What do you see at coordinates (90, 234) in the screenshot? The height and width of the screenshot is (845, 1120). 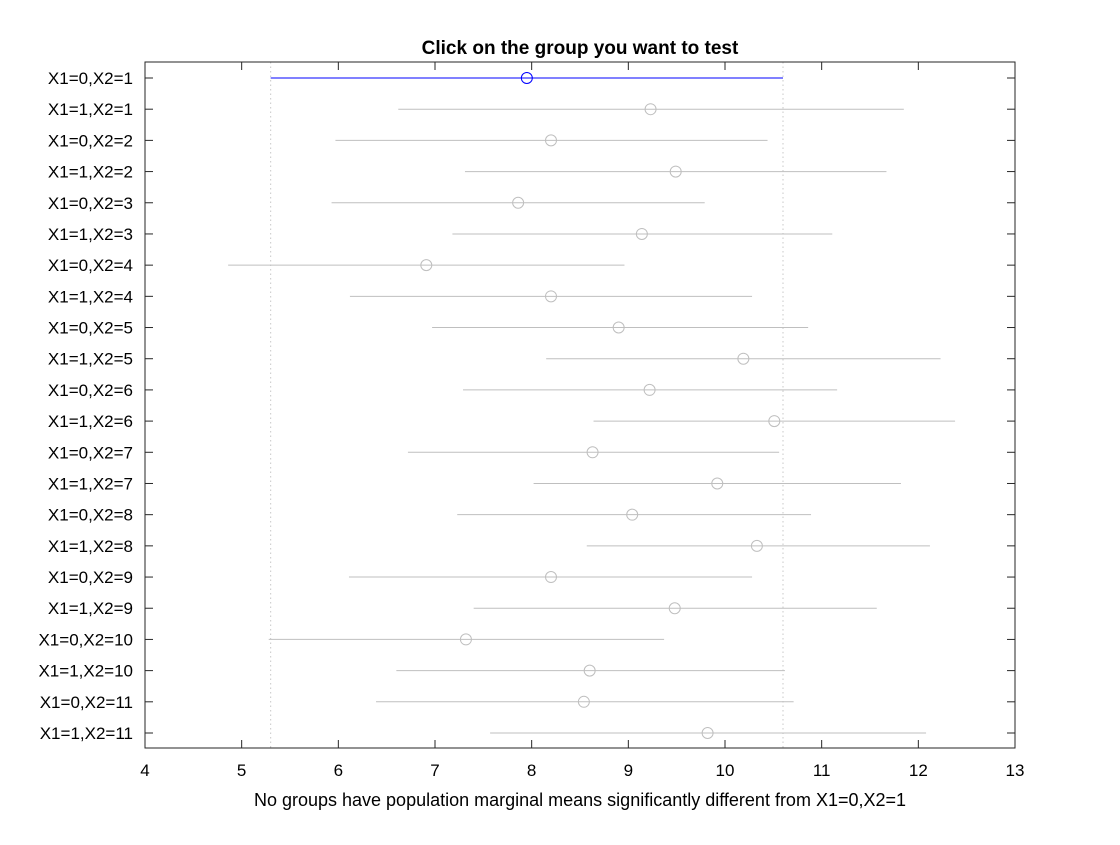 I see `y-tick-label: X1=1,X2=3` at bounding box center [90, 234].